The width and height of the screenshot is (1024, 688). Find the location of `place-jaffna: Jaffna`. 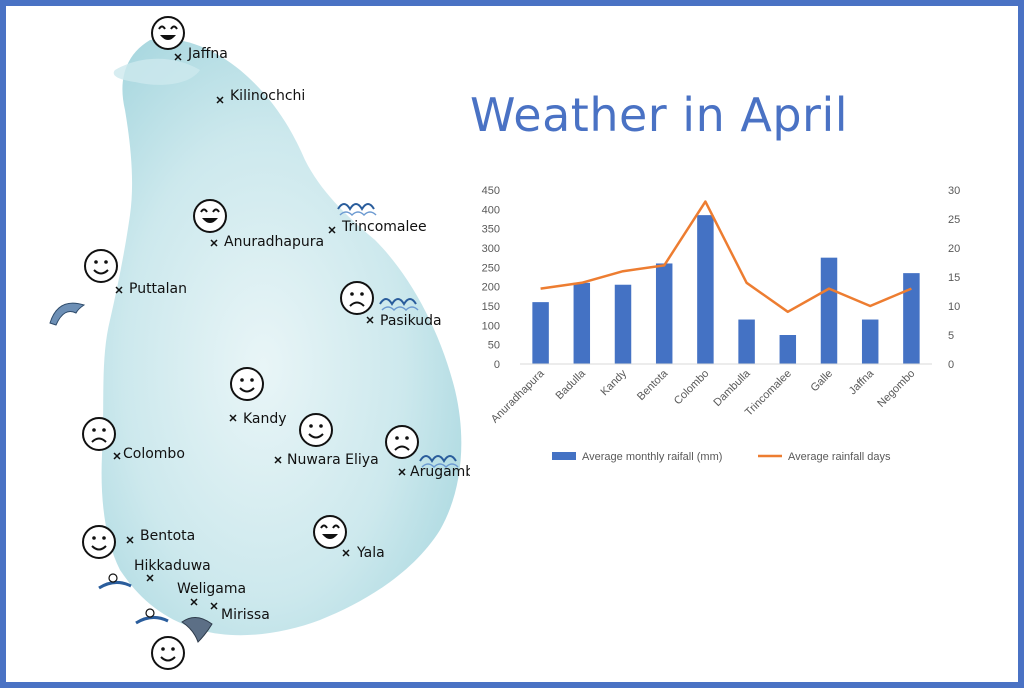

place-jaffna: Jaffna is located at coordinates (189, 39).